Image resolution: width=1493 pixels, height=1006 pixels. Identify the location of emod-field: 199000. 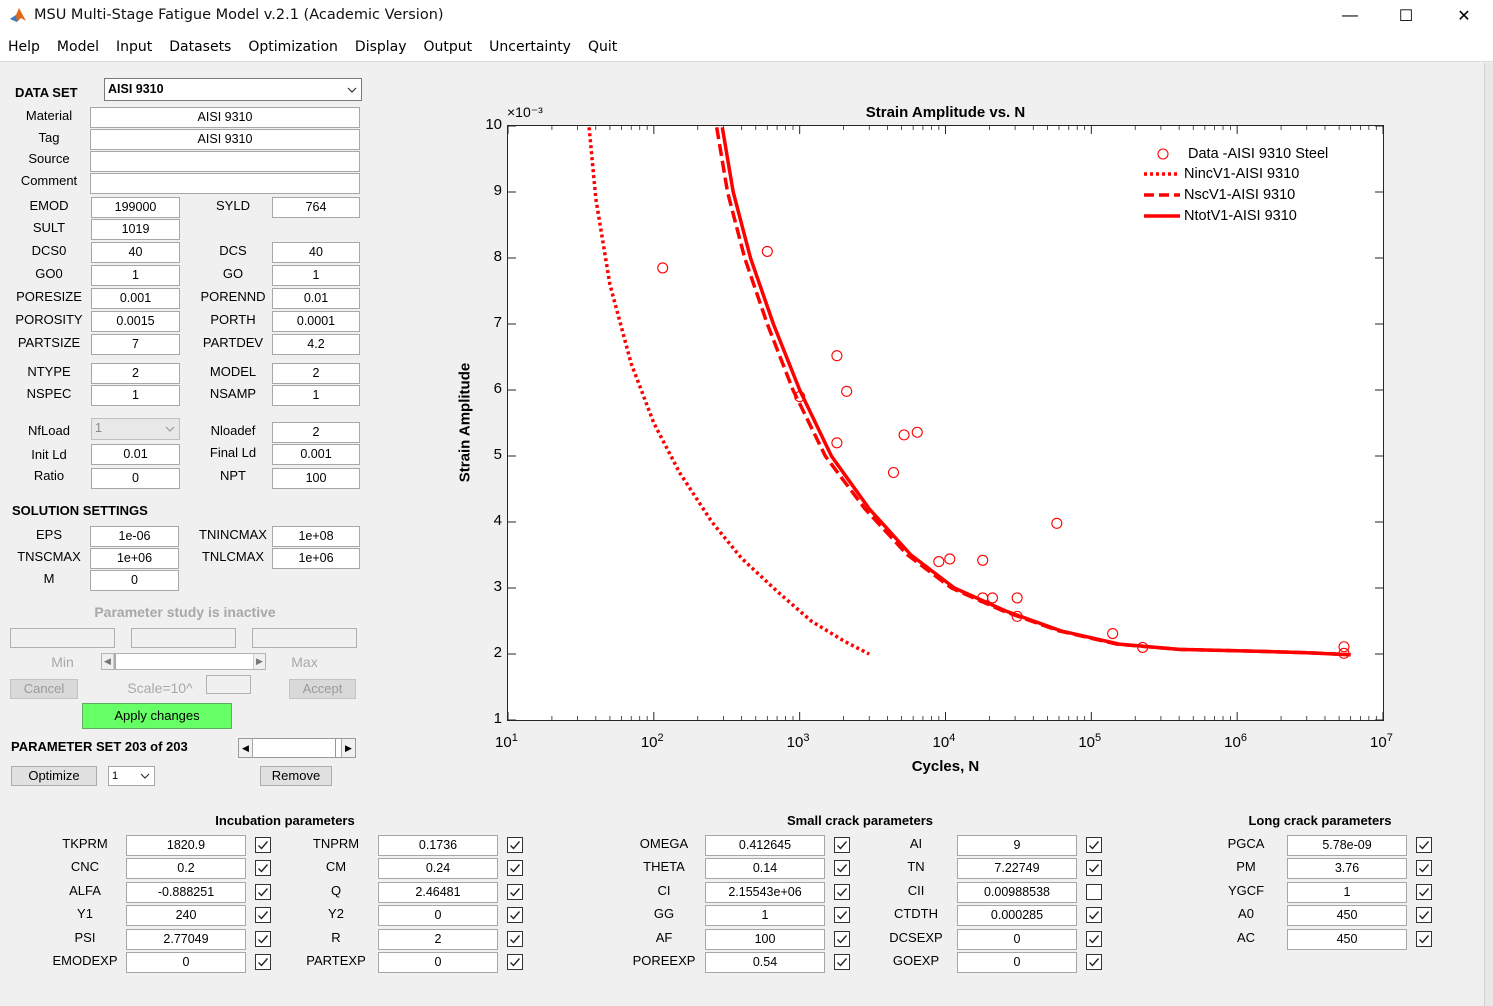
(135, 207).